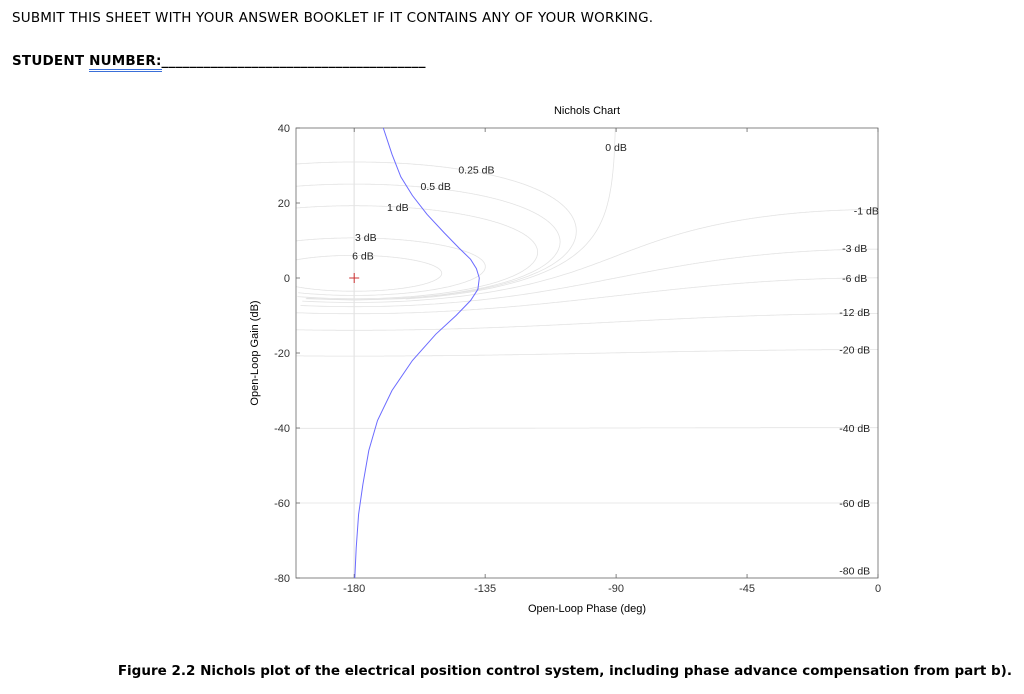 This screenshot has height=694, width=1024. What do you see at coordinates (284, 129) in the screenshot?
I see `y-tick-label: 40` at bounding box center [284, 129].